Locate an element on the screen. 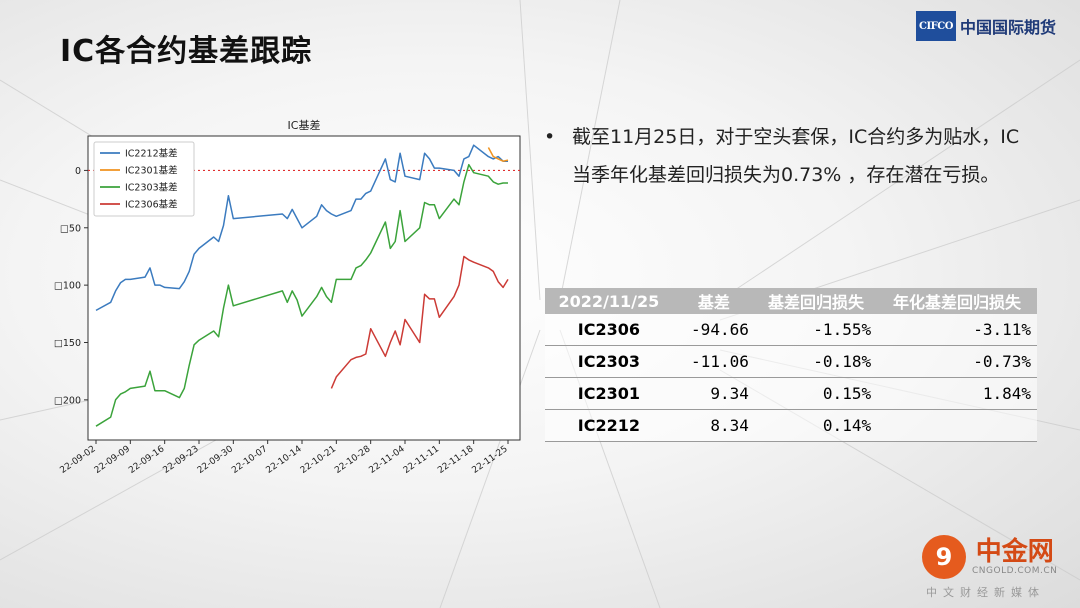 This screenshot has width=1080, height=608. x-tick-label: 22-11-18 is located at coordinates (455, 460).